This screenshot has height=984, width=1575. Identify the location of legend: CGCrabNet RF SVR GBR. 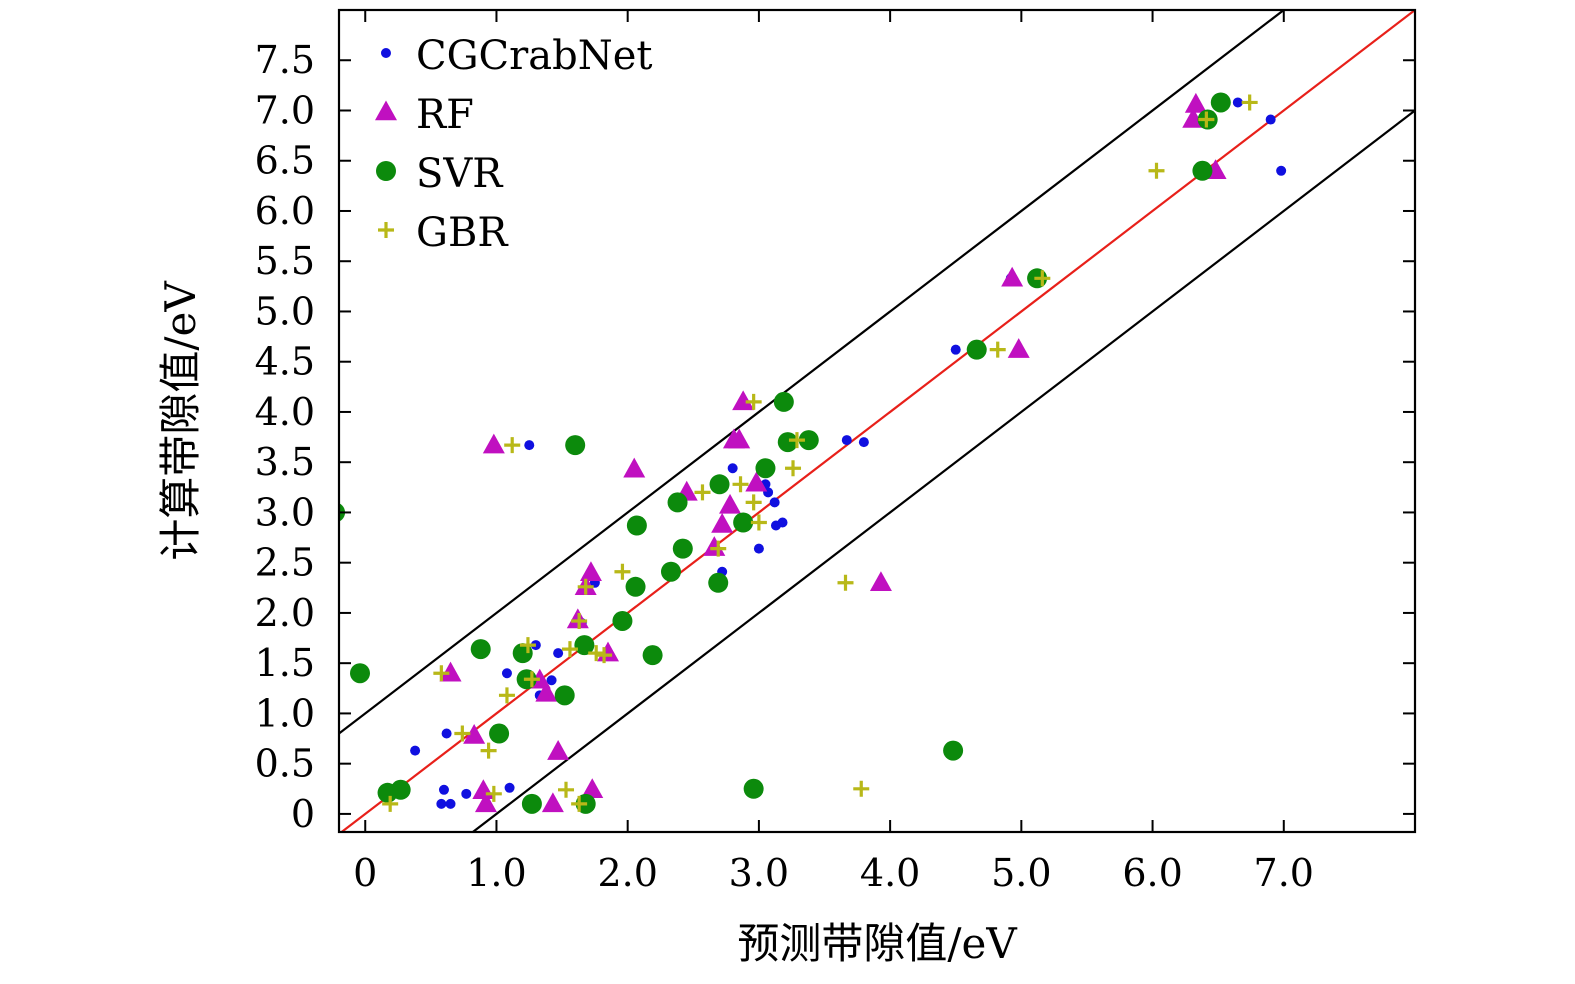
(513, 144).